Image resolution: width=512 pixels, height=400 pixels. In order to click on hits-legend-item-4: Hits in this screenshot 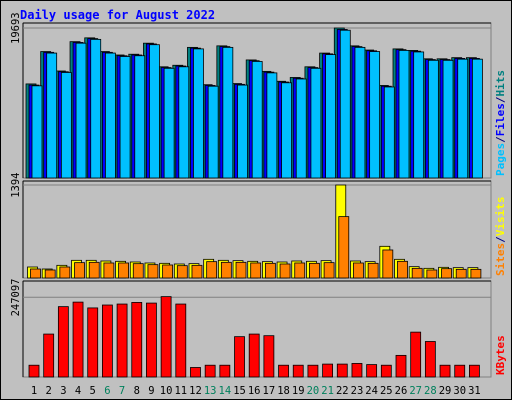, I will do `click(500, 83)`.